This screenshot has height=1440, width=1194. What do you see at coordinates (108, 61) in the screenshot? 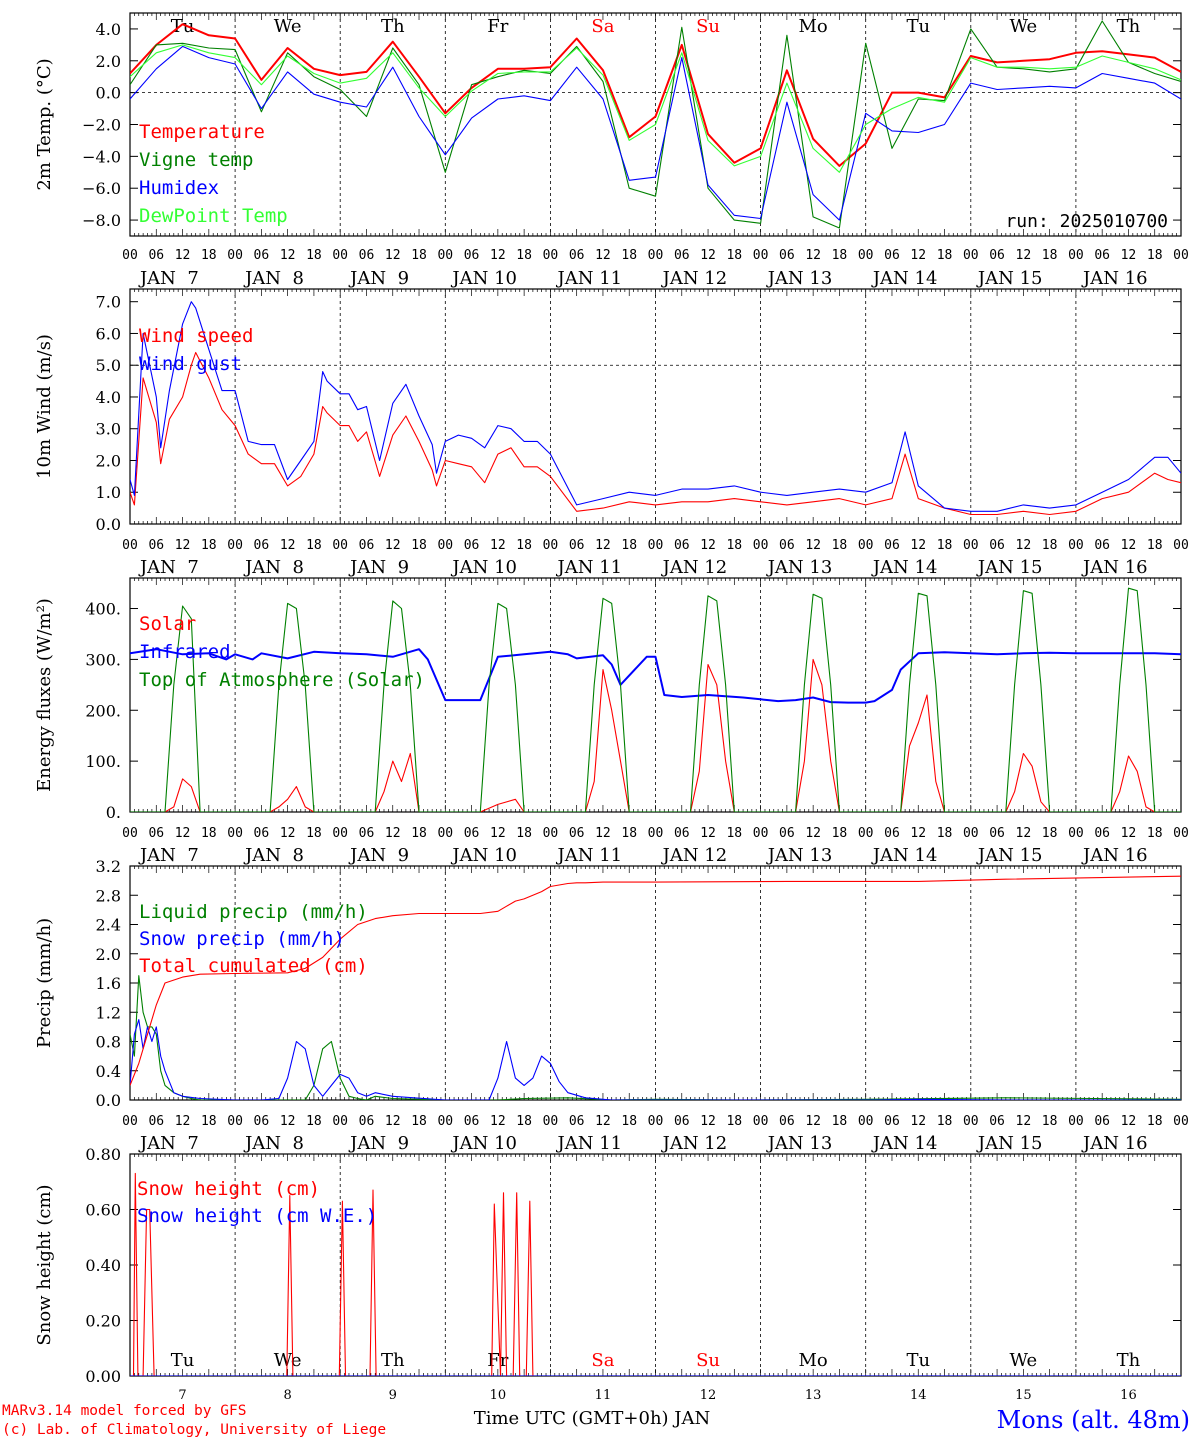
I see `y-tick-label: 2.0` at bounding box center [108, 61].